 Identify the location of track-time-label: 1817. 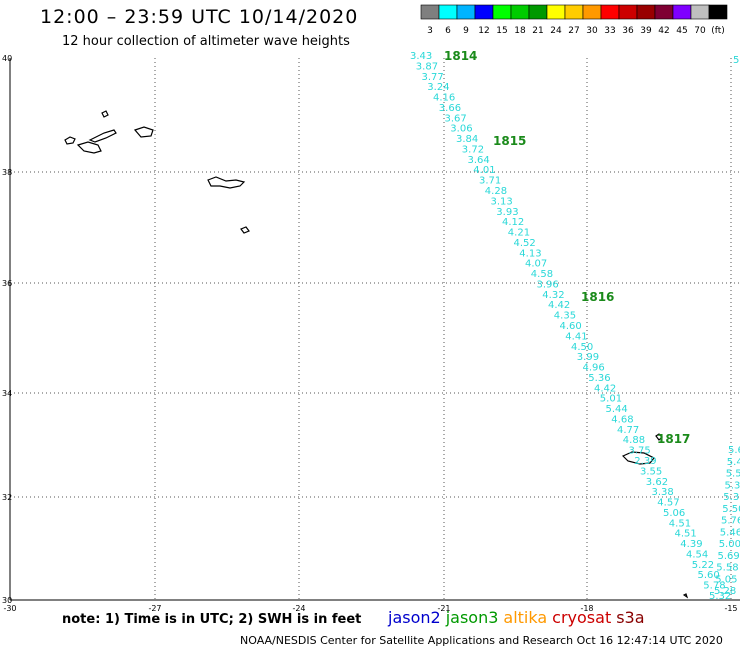
(673, 439).